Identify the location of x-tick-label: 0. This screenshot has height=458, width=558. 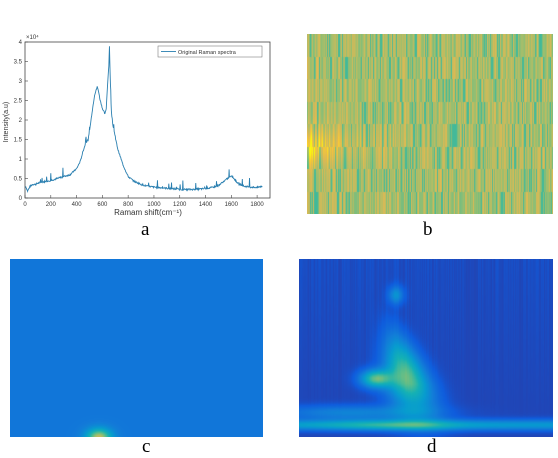
(25, 205).